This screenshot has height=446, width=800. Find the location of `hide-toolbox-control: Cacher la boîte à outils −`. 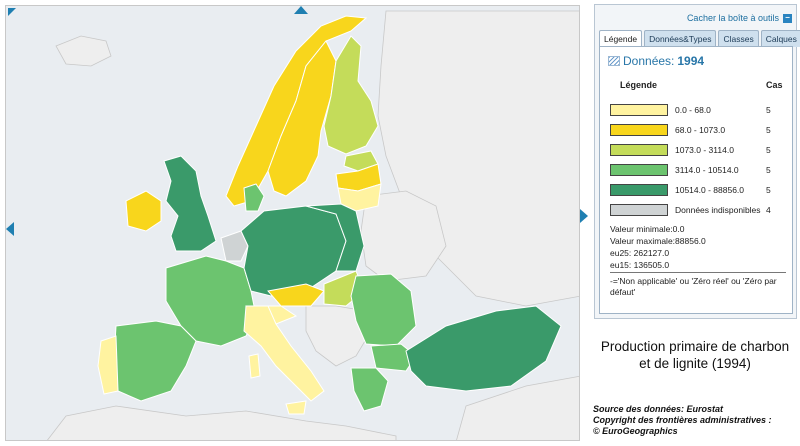

hide-toolbox-control: Cacher la boîte à outils − is located at coordinates (739, 18).